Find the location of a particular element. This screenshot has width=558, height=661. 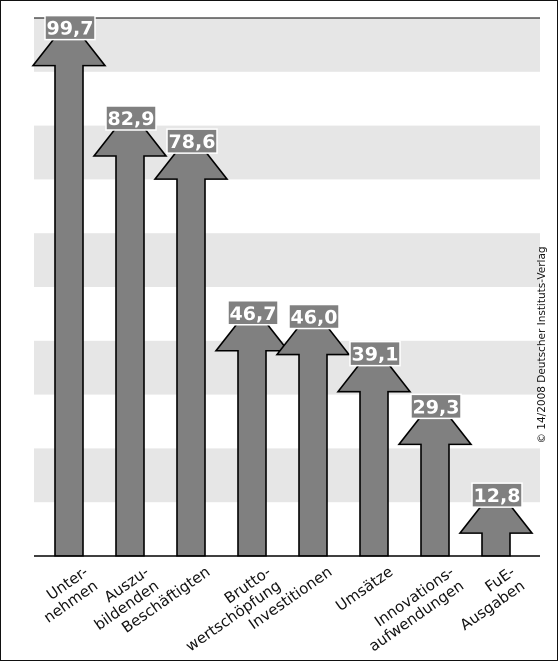

value-label: 29,3 is located at coordinates (436, 407).